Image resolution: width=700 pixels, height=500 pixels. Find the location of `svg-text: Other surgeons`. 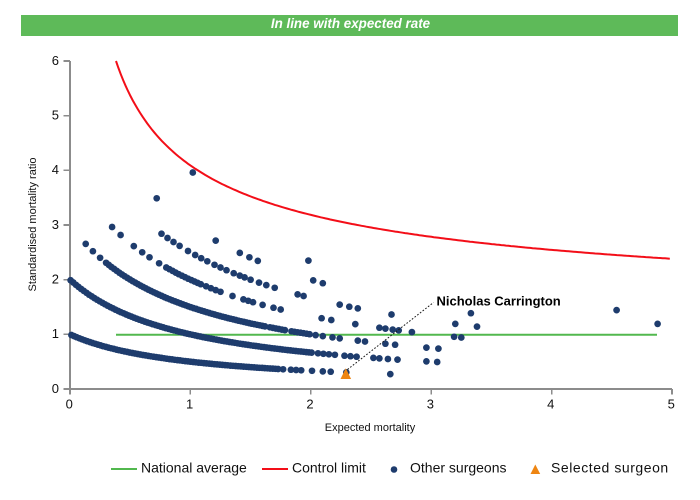

svg-text: Other surgeons is located at coordinates (458, 468).